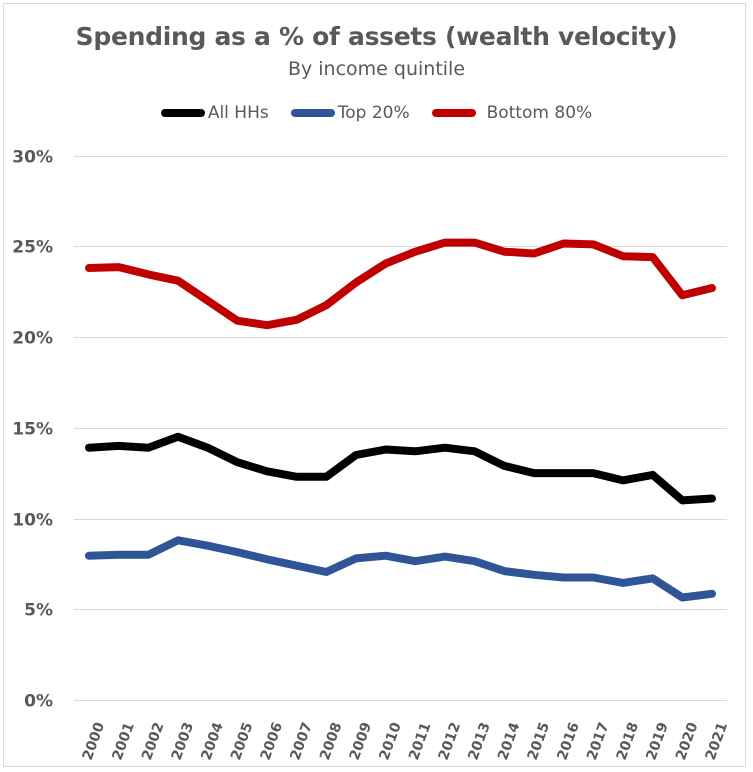 The width and height of the screenshot is (753, 772). I want to click on x-tick-label: 2017, so click(598, 741).